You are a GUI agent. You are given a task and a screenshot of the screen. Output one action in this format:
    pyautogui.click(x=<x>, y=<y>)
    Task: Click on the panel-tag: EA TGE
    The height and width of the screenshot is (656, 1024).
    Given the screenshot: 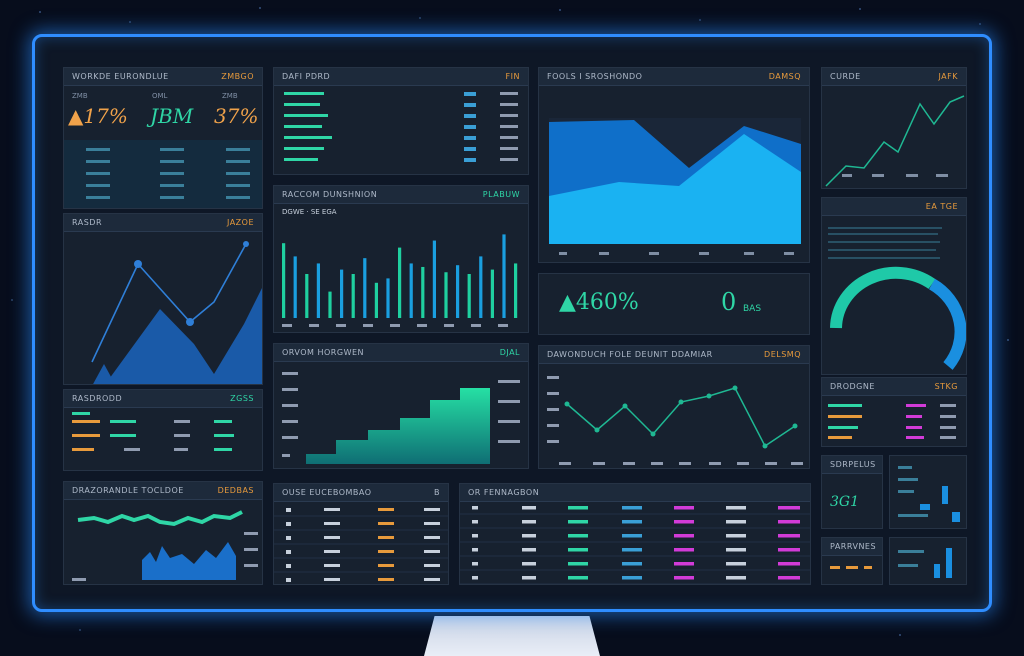 What is the action you would take?
    pyautogui.click(x=941, y=206)
    